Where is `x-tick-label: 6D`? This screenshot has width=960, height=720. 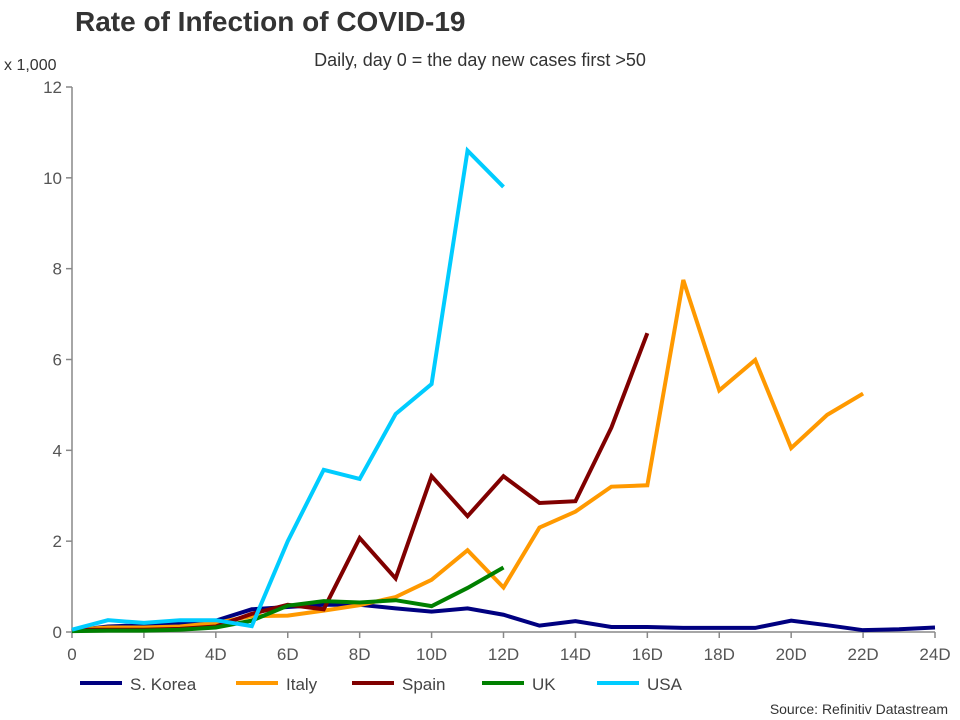
x-tick-label: 6D is located at coordinates (288, 654).